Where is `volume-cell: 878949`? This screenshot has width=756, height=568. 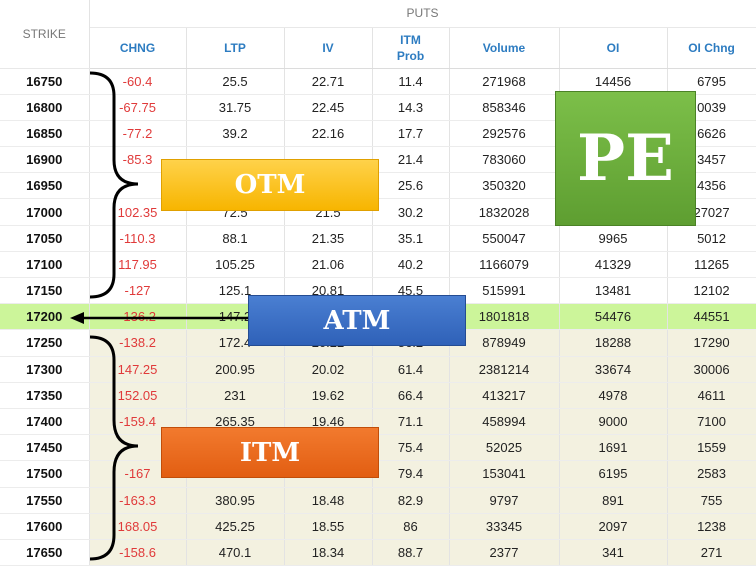 volume-cell: 878949 is located at coordinates (504, 343).